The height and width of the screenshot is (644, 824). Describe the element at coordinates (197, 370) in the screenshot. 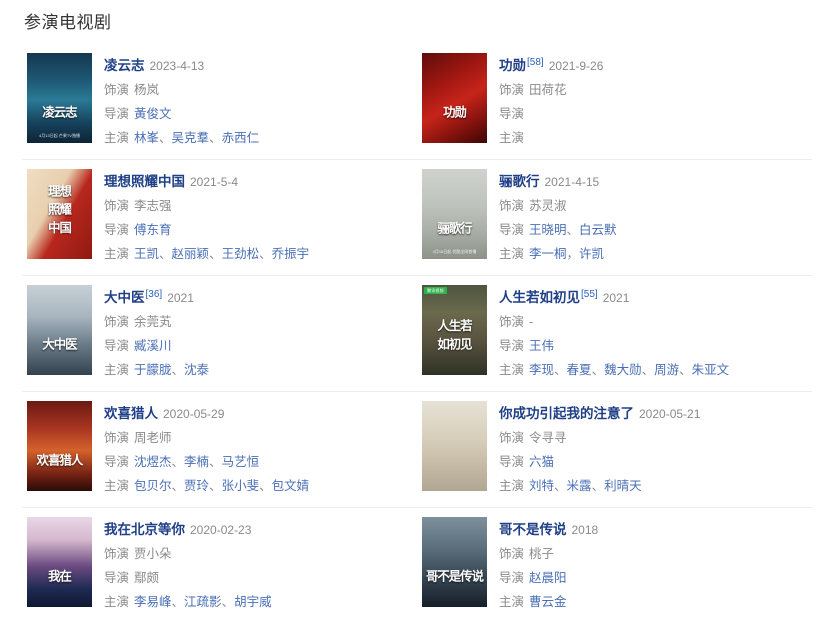

I see `actor-link: 沈泰` at that location.